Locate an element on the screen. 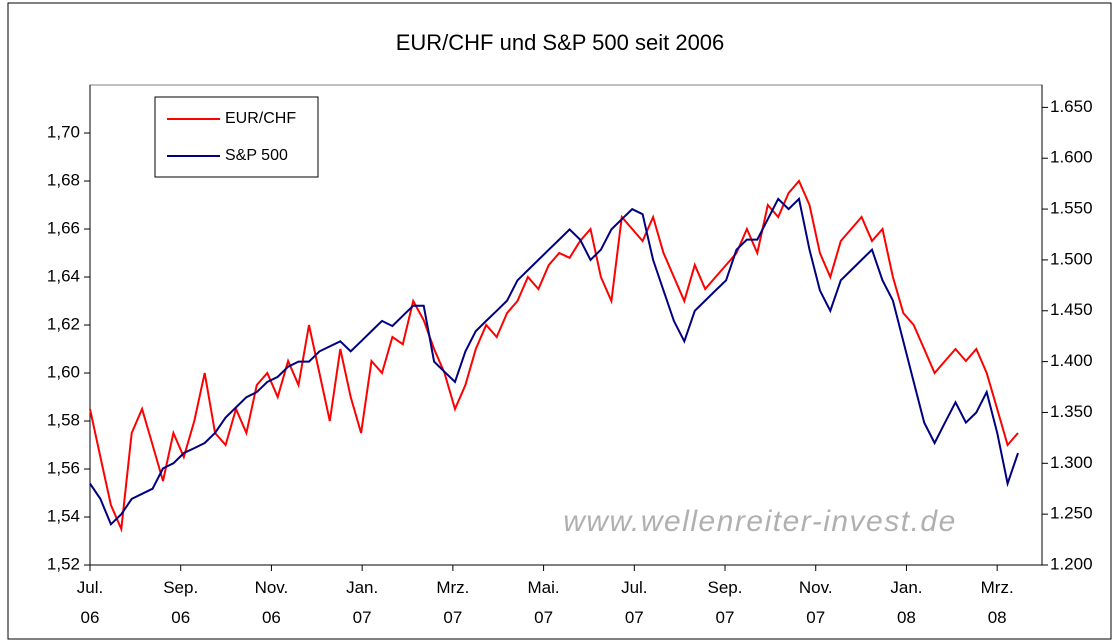 The image size is (1119, 642). y2-tick-label: 1.550 is located at coordinates (1071, 208).